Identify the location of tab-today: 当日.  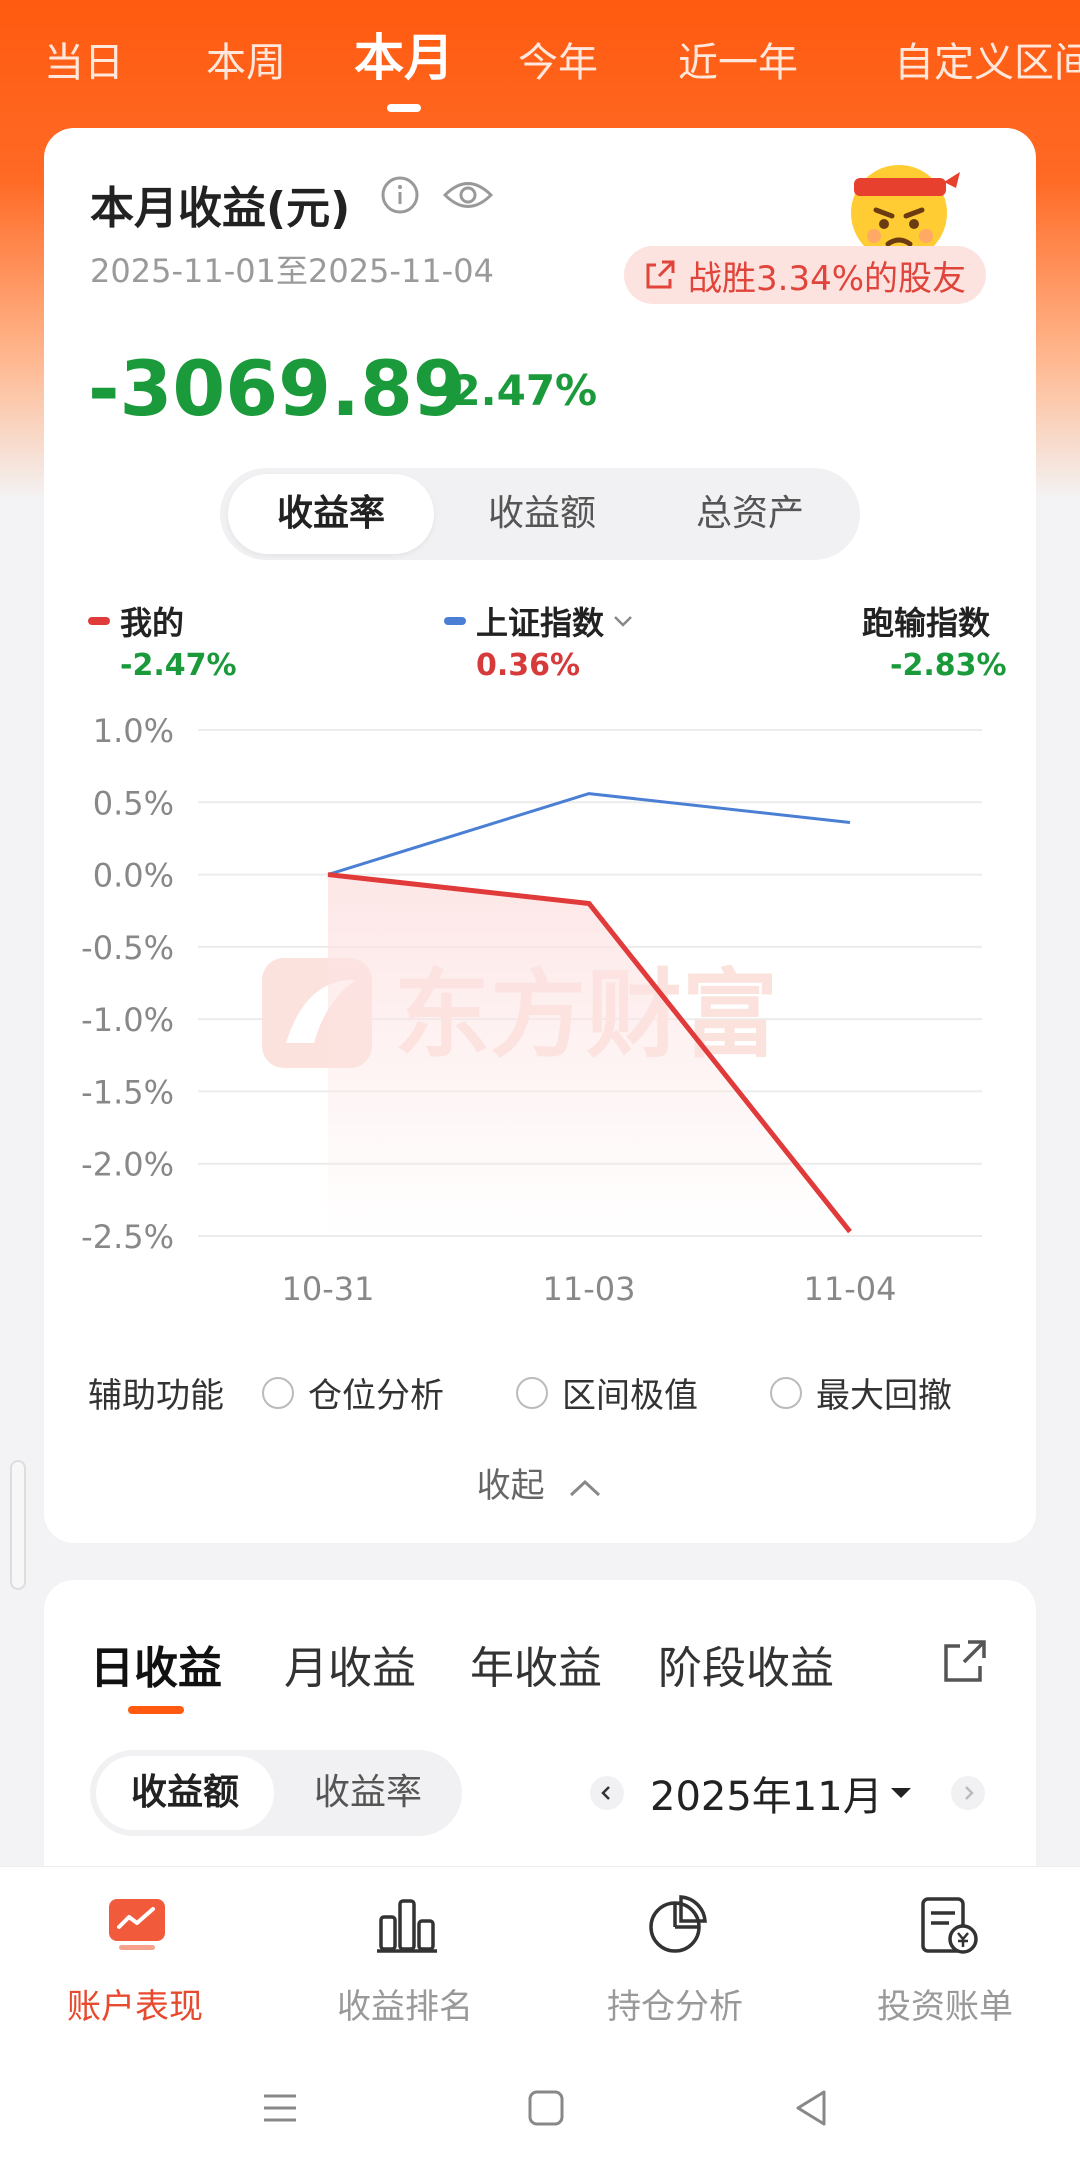
(84, 63).